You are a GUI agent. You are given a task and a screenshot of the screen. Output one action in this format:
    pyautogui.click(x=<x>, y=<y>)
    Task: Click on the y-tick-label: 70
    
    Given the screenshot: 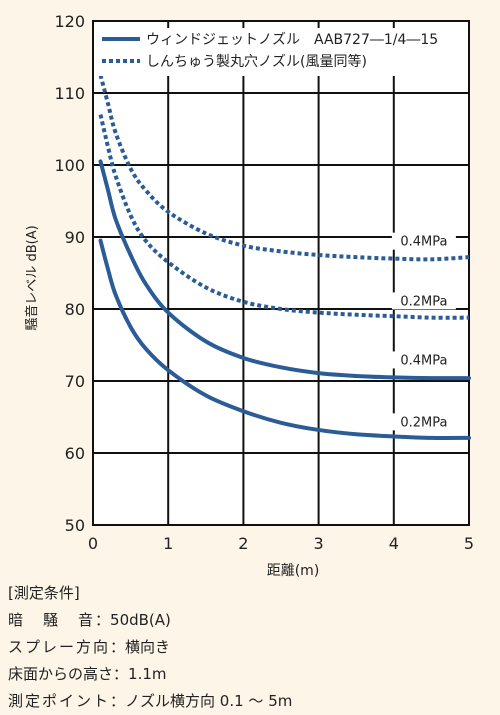 What is the action you would take?
    pyautogui.click(x=75, y=381)
    